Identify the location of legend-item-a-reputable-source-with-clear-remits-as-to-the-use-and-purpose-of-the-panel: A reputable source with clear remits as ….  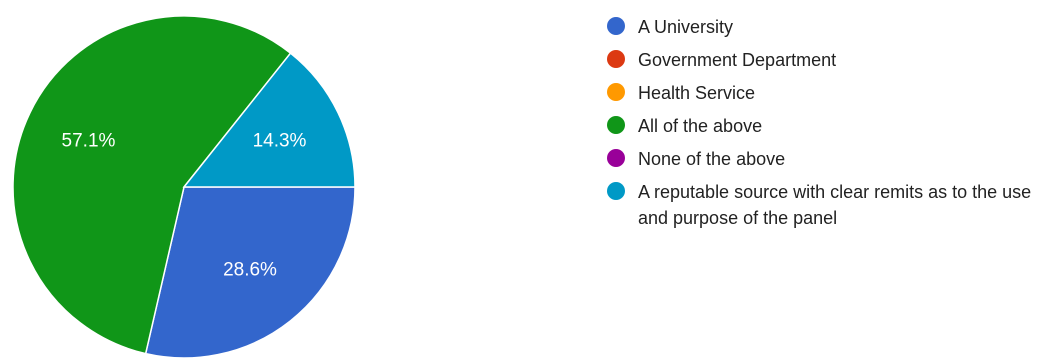
(822, 205).